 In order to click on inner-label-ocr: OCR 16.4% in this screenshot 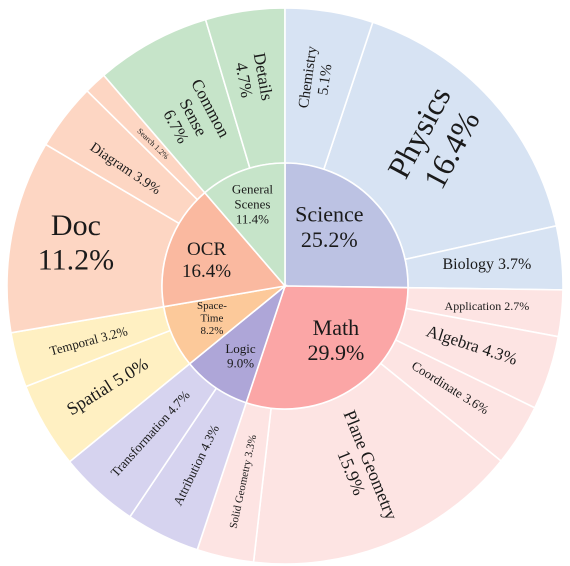, I will do `click(206, 260)`.